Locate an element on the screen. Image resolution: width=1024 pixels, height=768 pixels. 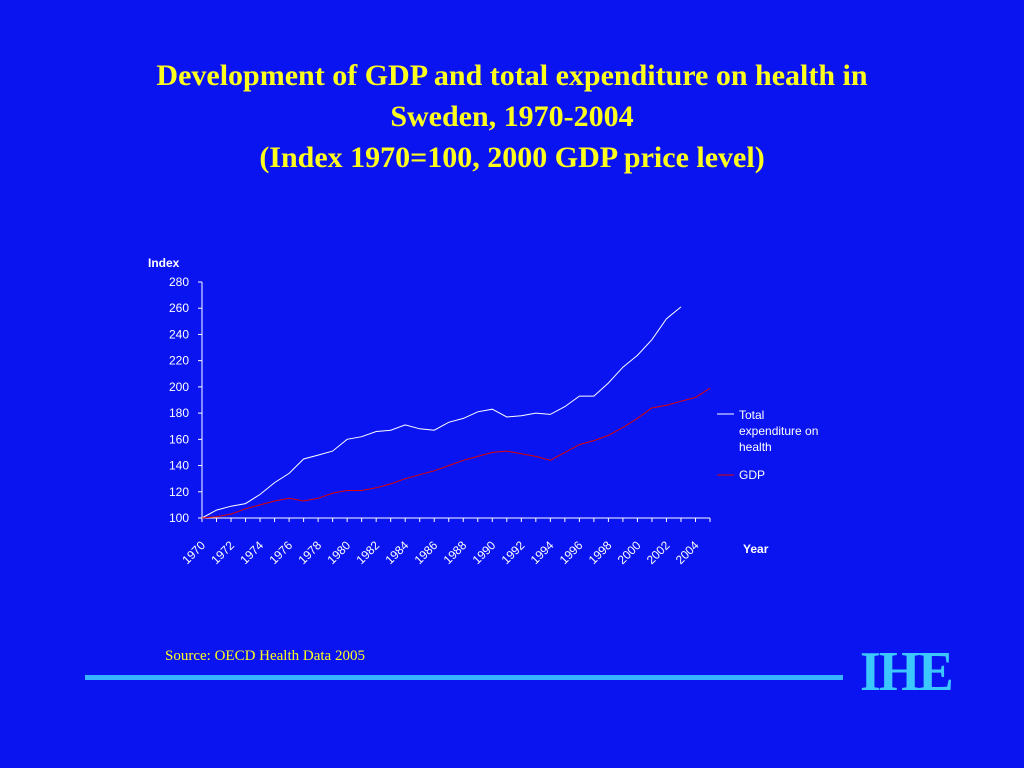
y-tick-label: 260 is located at coordinates (179, 308).